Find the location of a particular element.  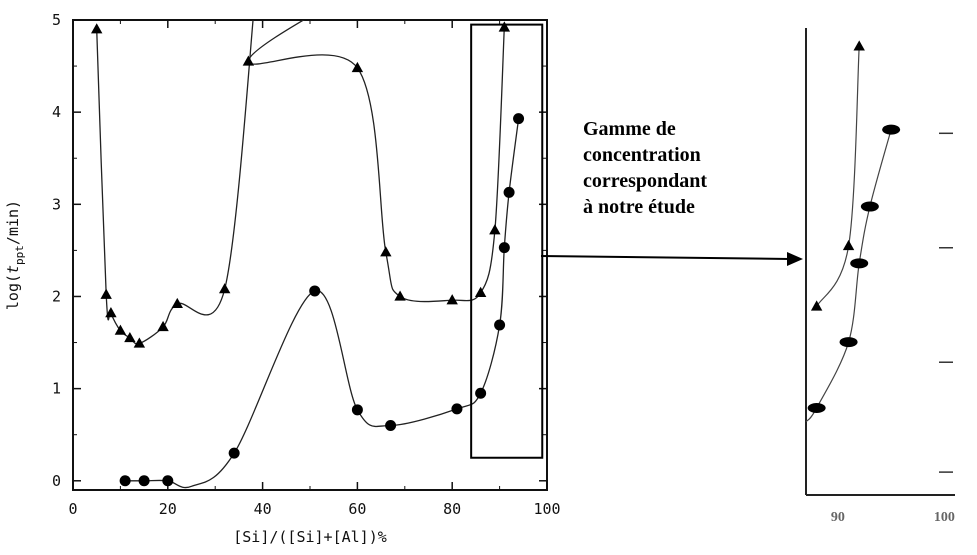

inset-curve-circle is located at coordinates (848, 276).